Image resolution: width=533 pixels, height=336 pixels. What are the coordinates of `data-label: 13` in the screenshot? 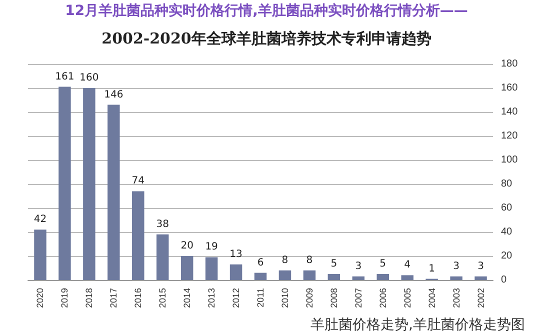 It's located at (236, 254).